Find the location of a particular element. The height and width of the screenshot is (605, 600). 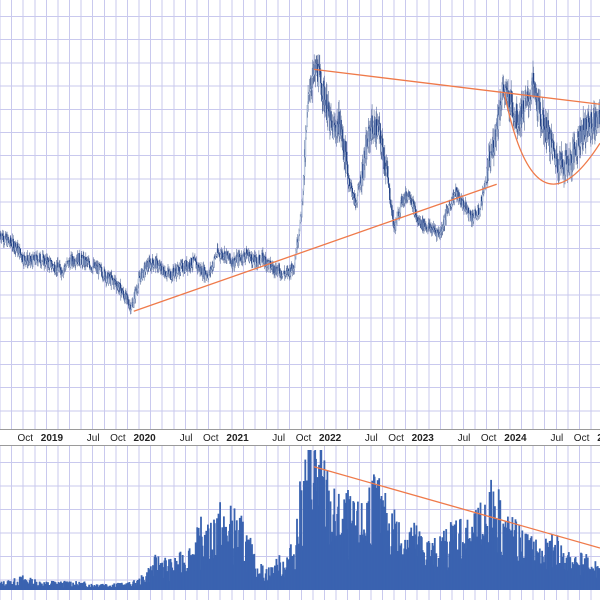

x-tick-label: 2020 is located at coordinates (145, 438).